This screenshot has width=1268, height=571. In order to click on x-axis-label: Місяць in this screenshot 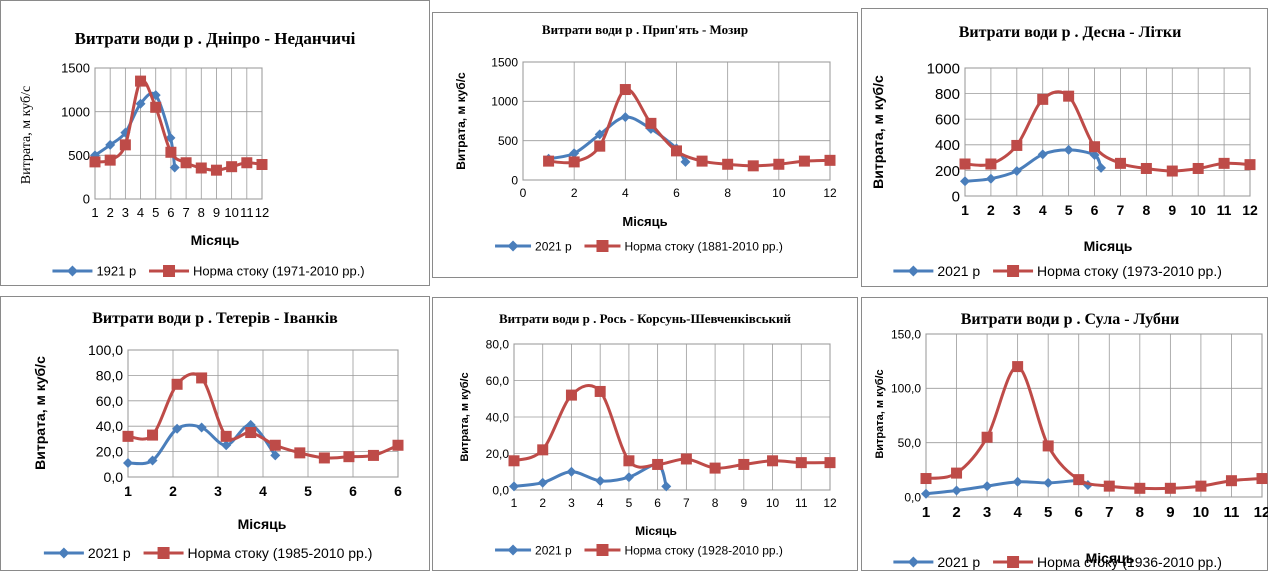, I will do `click(644, 221)`.